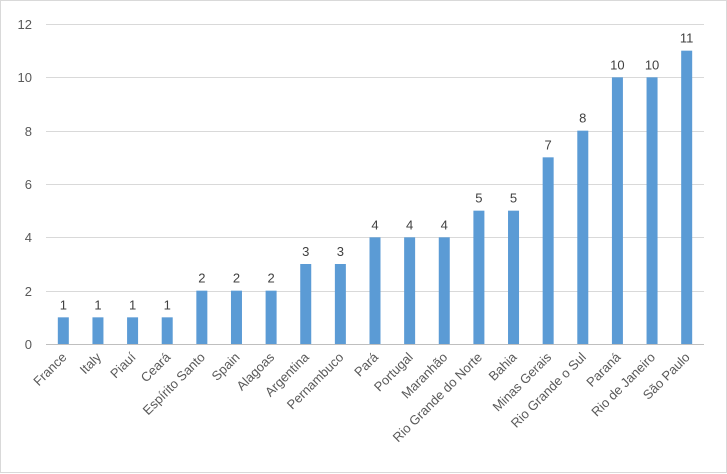  I want to click on y-axis-ticks: 0 2 4 6 8 10 12, so click(25, 184).